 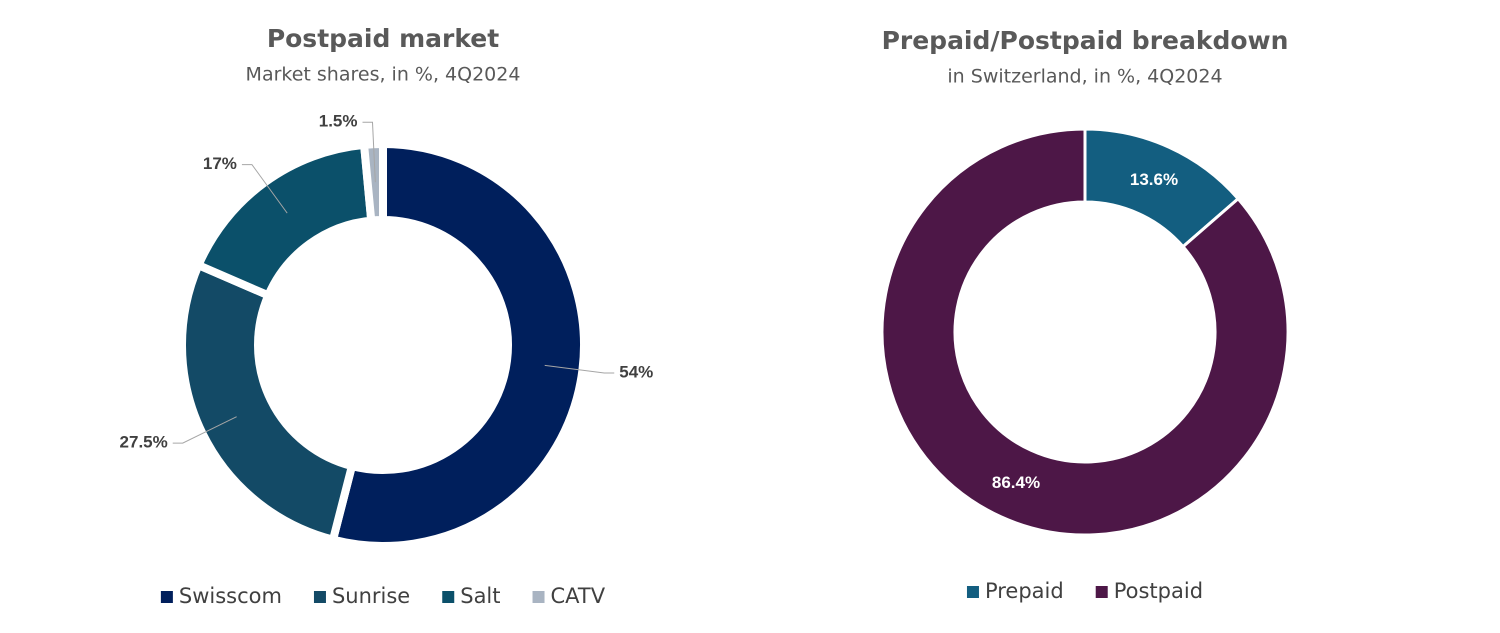 I want to click on data-label: 54%, so click(x=636, y=371).